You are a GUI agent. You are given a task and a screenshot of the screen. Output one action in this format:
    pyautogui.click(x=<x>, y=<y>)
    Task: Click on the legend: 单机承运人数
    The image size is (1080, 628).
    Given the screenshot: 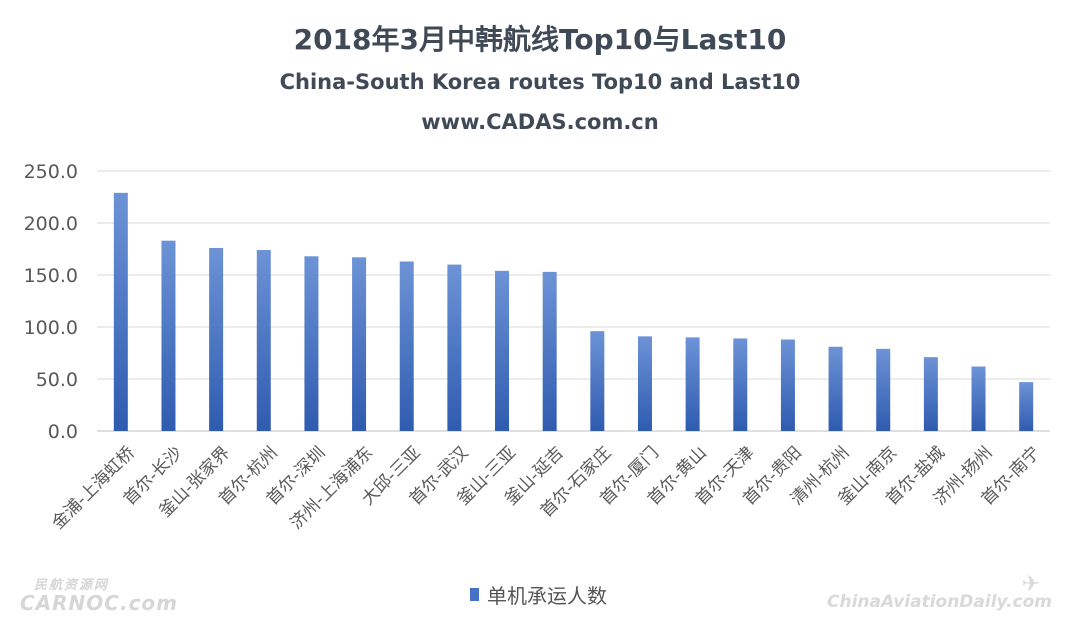 What is the action you would take?
    pyautogui.click(x=538, y=594)
    